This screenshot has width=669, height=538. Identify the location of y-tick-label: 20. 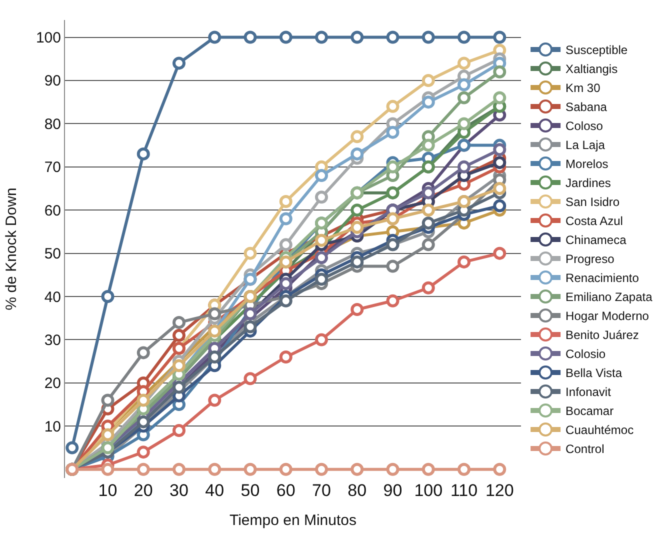
(52, 383).